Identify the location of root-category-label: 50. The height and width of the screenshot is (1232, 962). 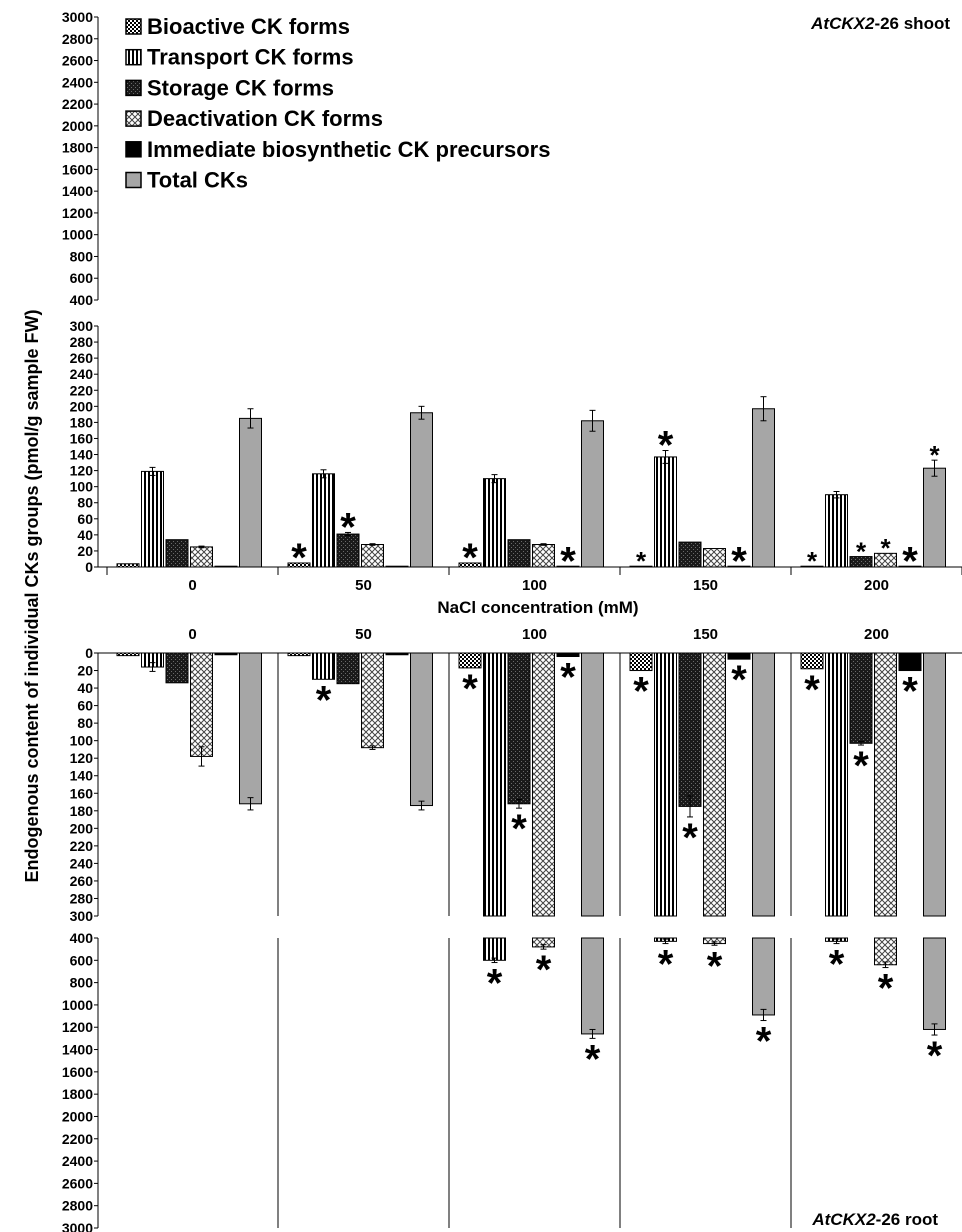
(363, 634).